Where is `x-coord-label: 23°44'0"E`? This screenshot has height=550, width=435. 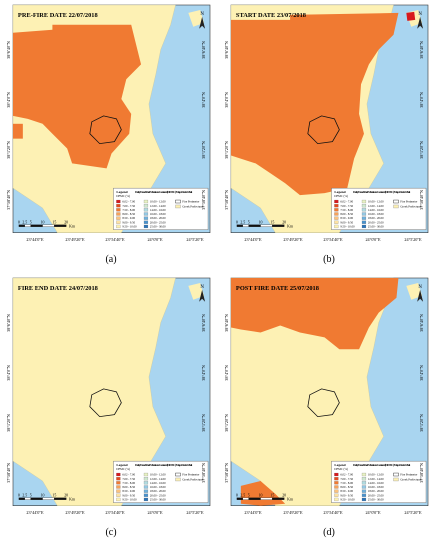
x-coord-label: 23°44'0"E is located at coordinates (253, 512).